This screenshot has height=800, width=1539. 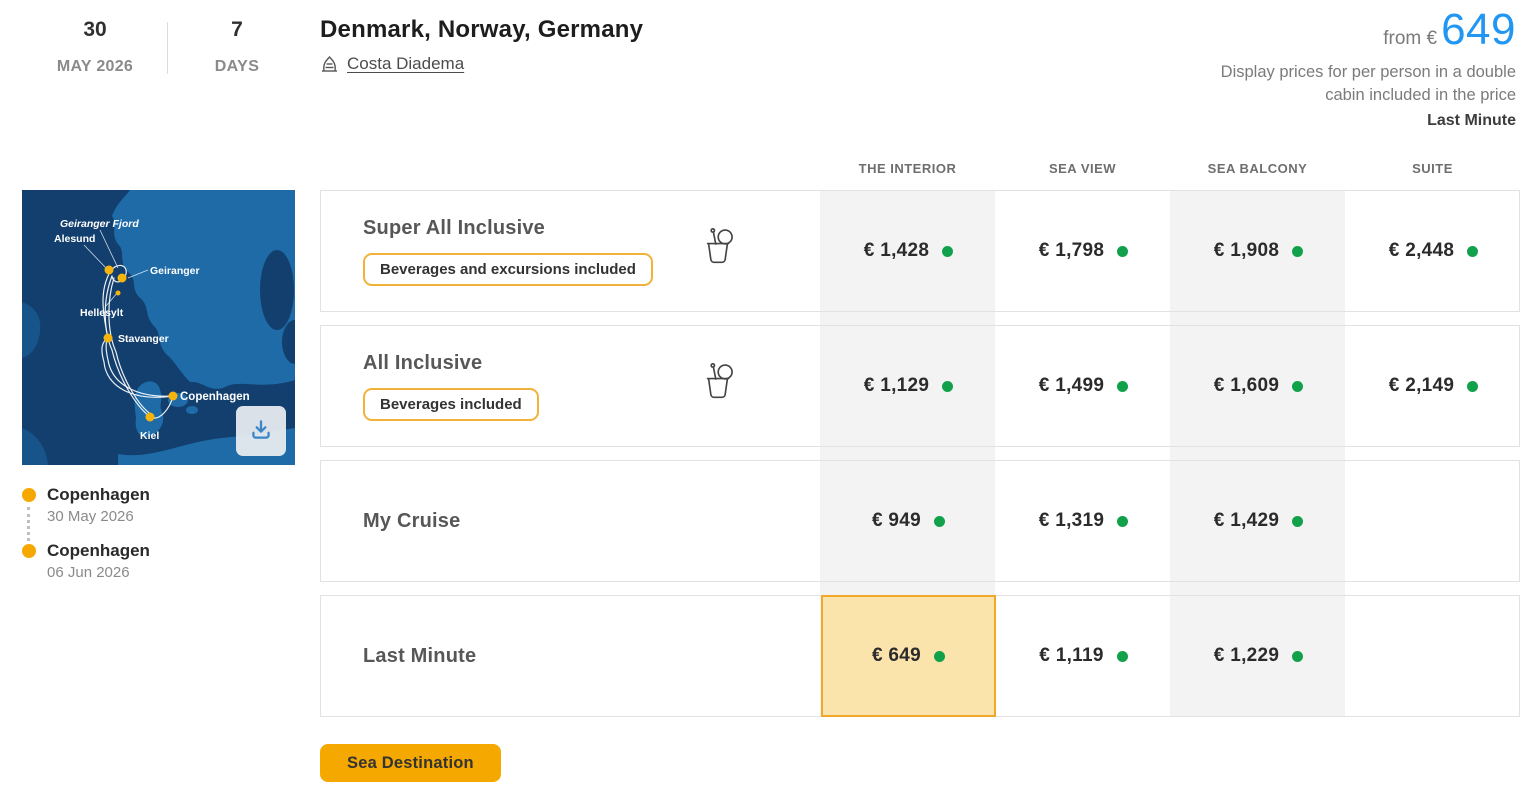 I want to click on price-cell-selected: € 649, so click(x=908, y=656).